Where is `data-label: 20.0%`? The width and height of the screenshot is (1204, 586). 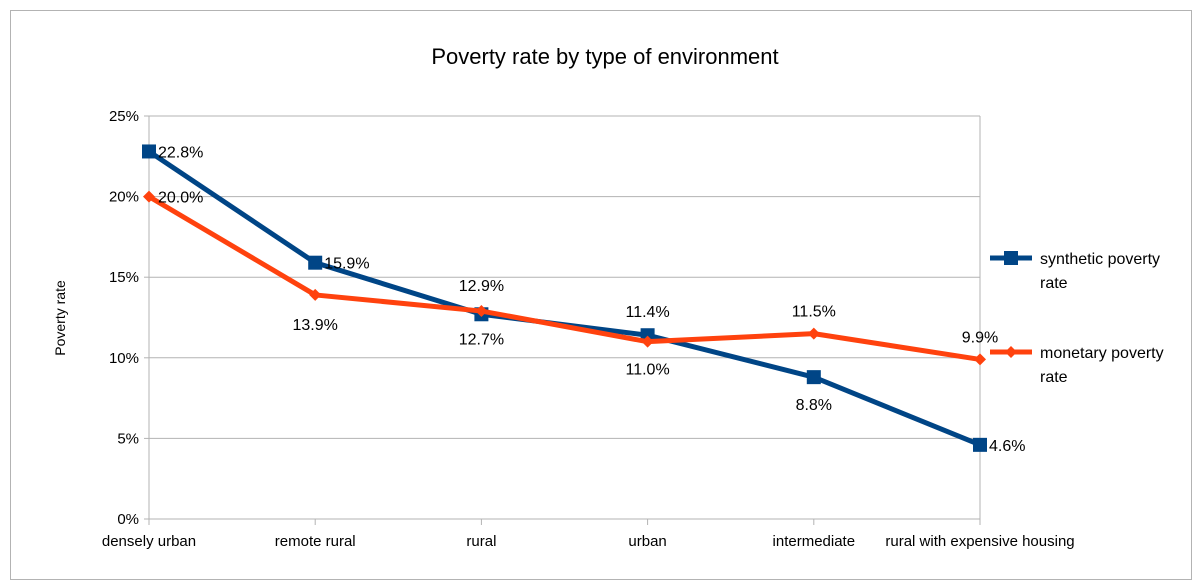 data-label: 20.0% is located at coordinates (180, 198).